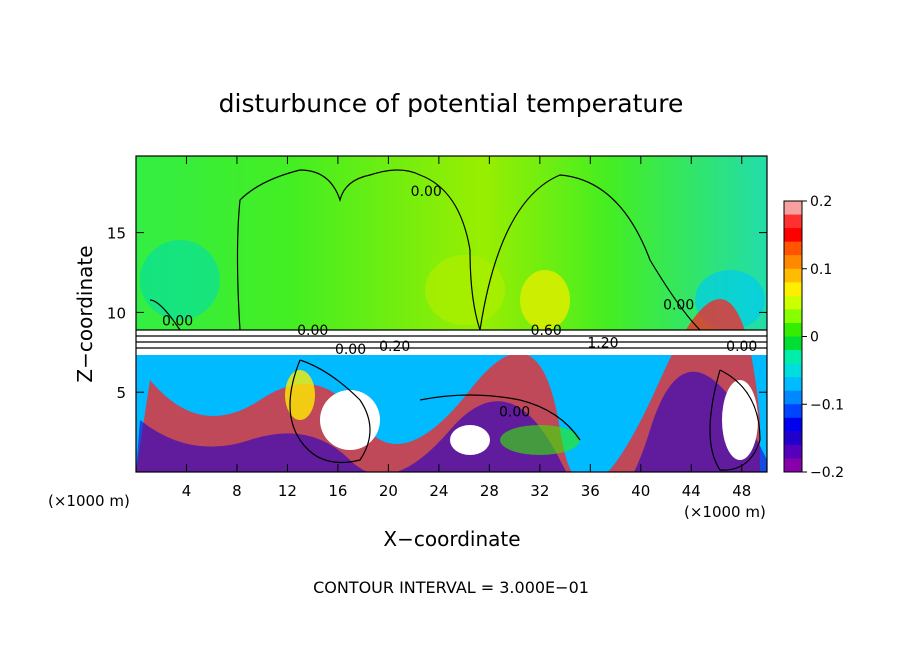 The width and height of the screenshot is (904, 654). I want to click on x-tick-label: 8, so click(237, 491).